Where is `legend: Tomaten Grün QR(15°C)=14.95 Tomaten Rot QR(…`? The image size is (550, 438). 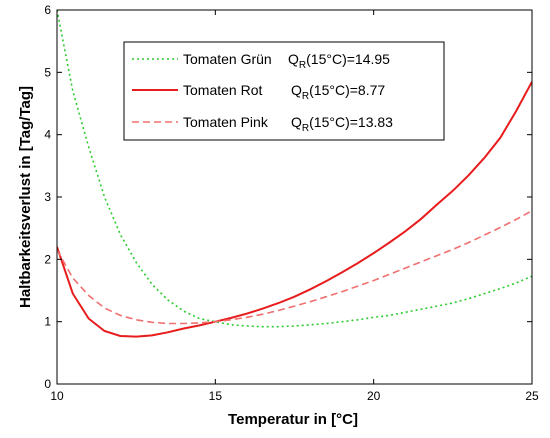 legend: Tomaten Grün QR(15°C)=14.95 Tomaten Rot QR(… is located at coordinates (284, 91).